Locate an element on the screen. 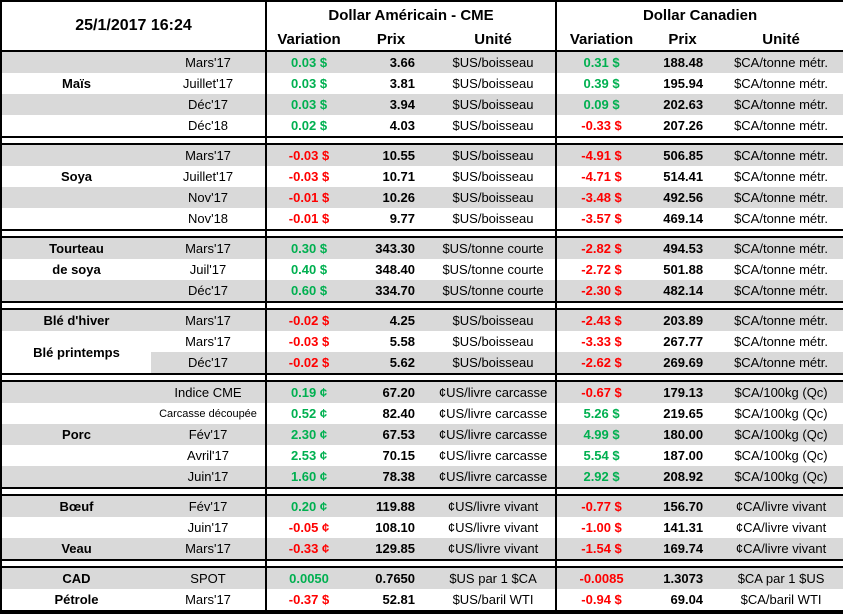  ca-price-cell: 469.14 is located at coordinates (683, 218).